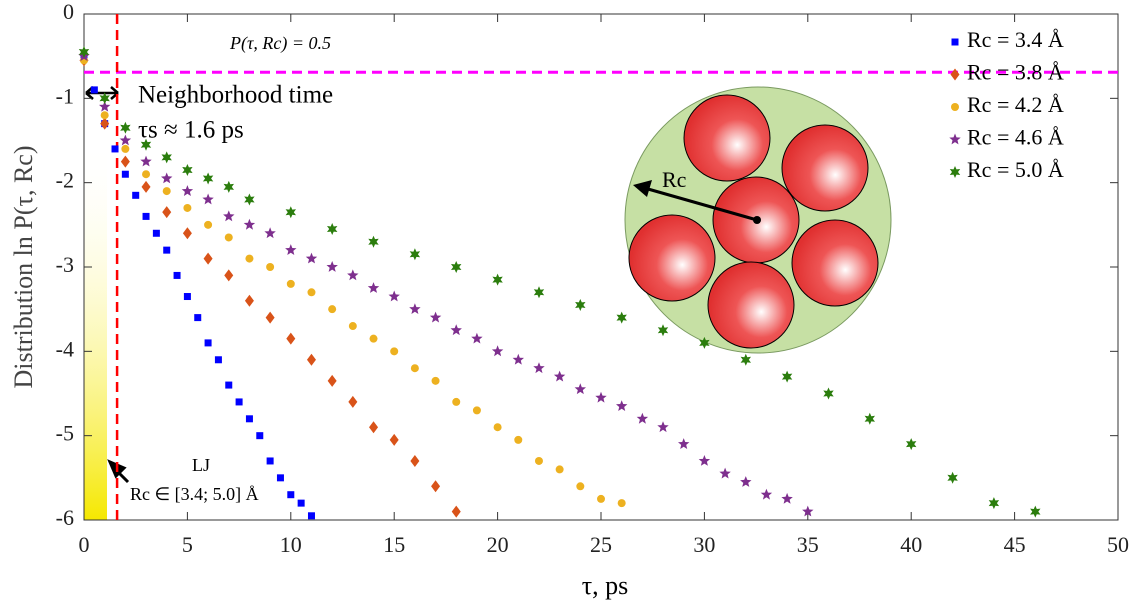 The image size is (1141, 605). Describe the element at coordinates (187, 544) in the screenshot. I see `x-tick-label: 5` at that location.